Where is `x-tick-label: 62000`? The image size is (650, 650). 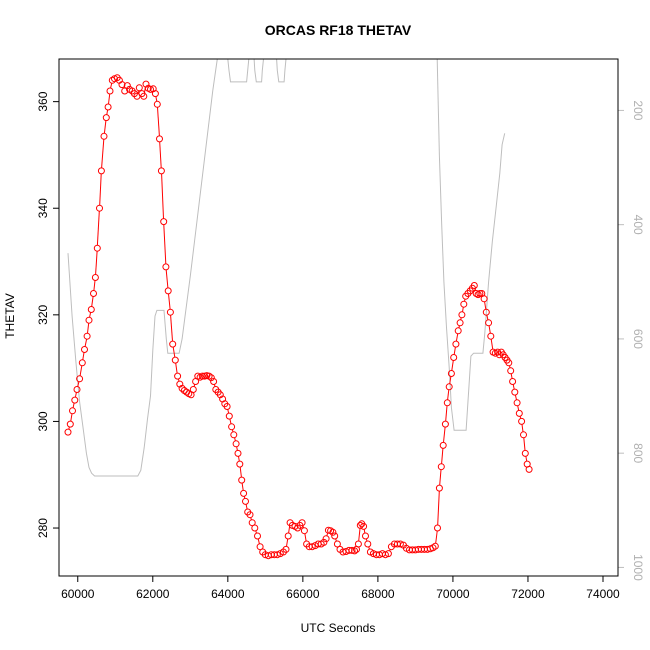
x-tick-label: 62000 is located at coordinates (153, 594).